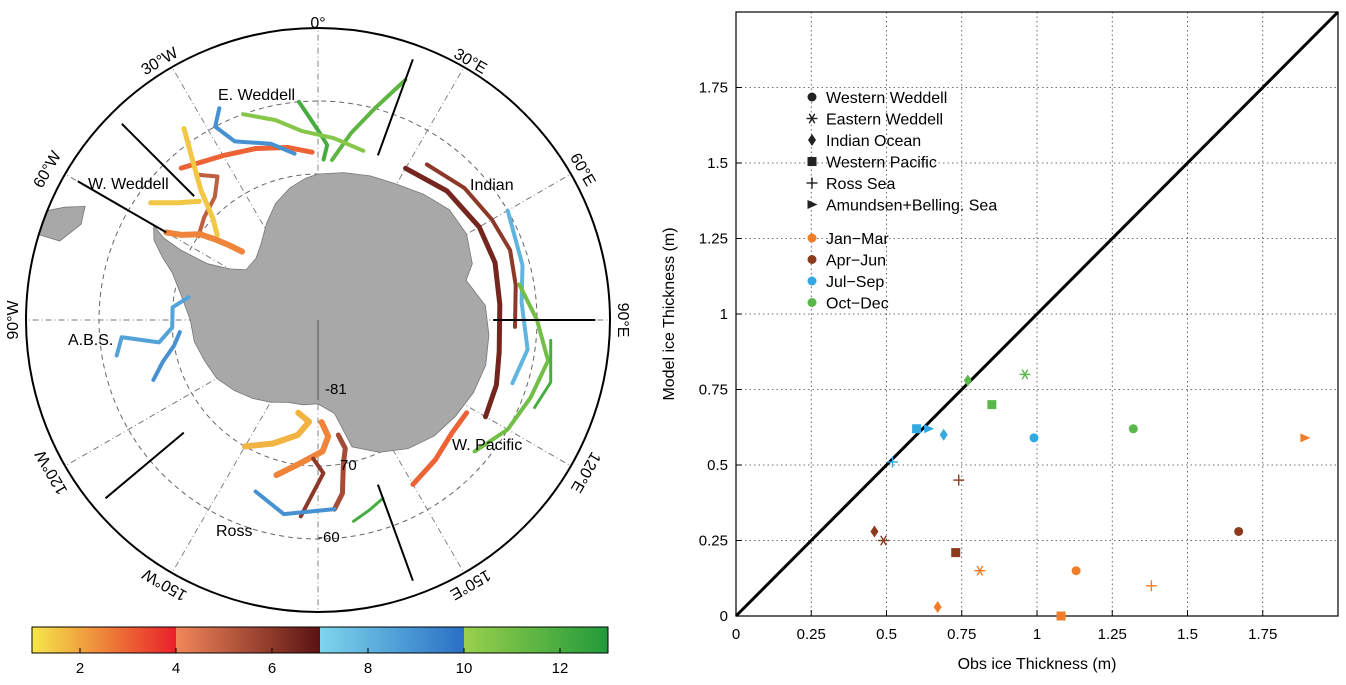 The image size is (1346, 685). I want to click on x-tick-label: 1, so click(1037, 634).